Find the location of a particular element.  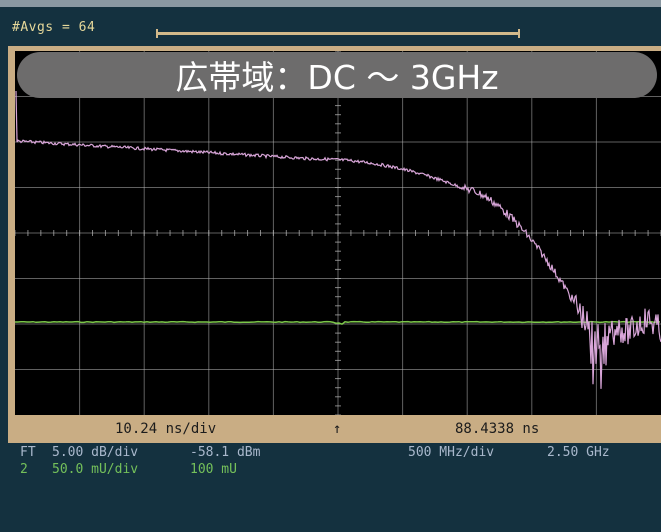

record-length-bracket is located at coordinates (338, 34).